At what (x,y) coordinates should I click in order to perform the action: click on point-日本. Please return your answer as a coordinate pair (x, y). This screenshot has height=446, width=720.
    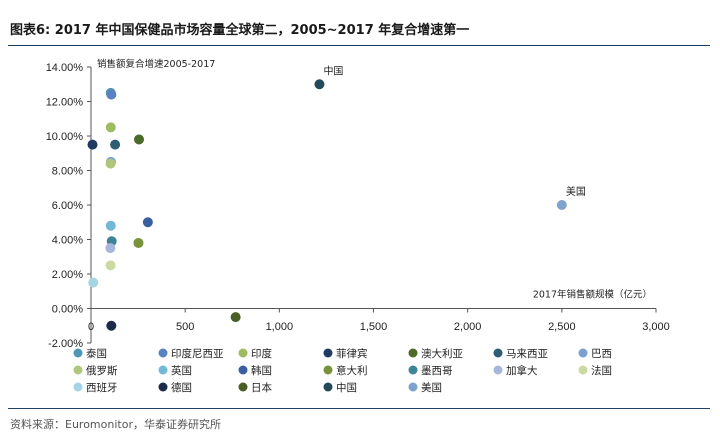
    Looking at the image, I should click on (235, 317).